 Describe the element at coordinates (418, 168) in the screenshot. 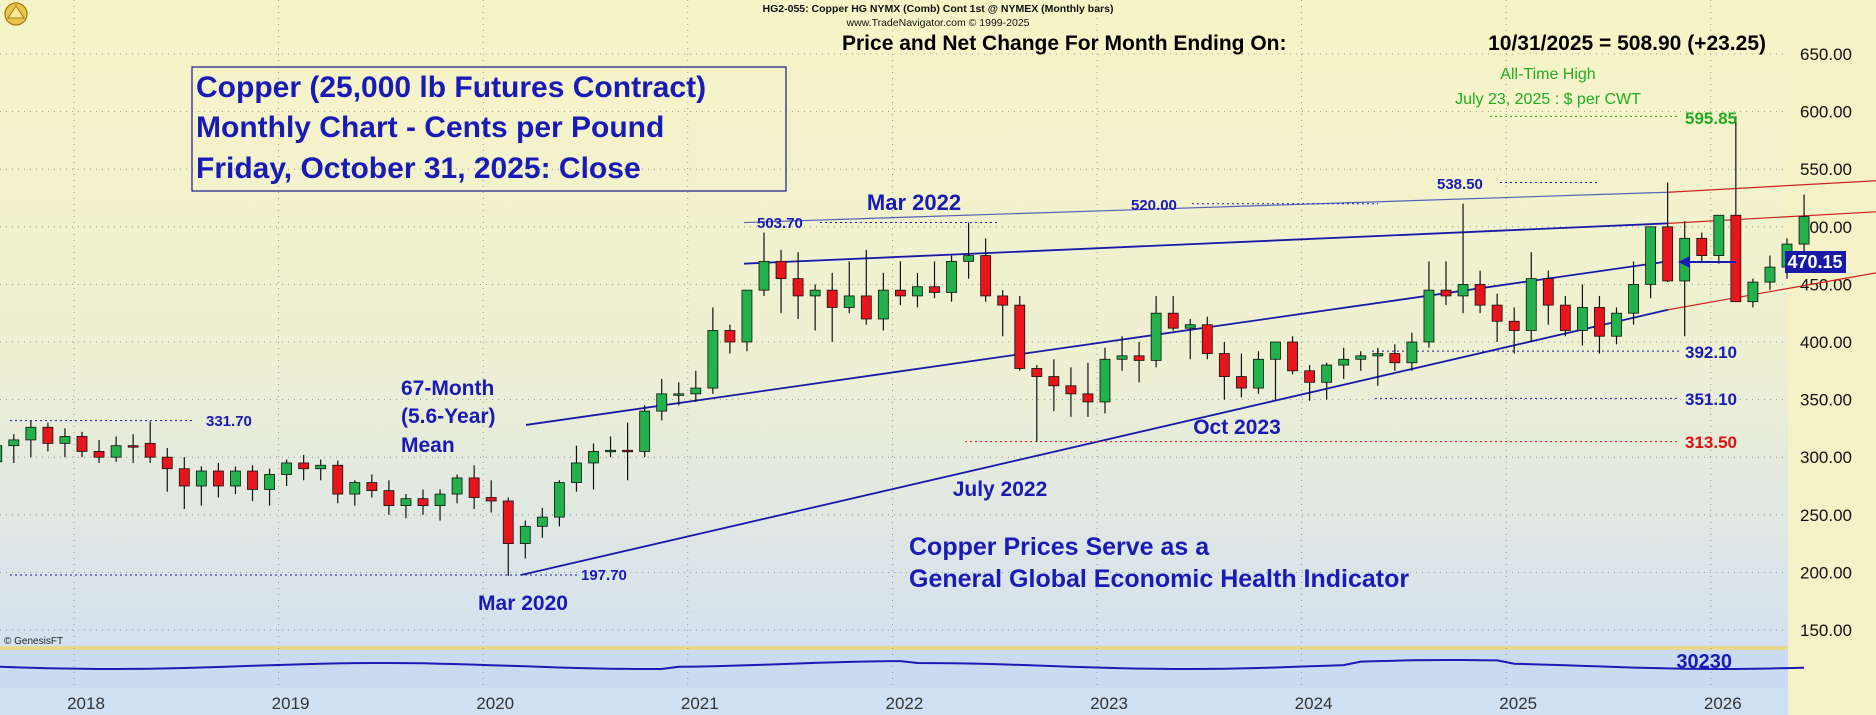

I see `title-line3: Friday, October 31, 2025: Close` at that location.